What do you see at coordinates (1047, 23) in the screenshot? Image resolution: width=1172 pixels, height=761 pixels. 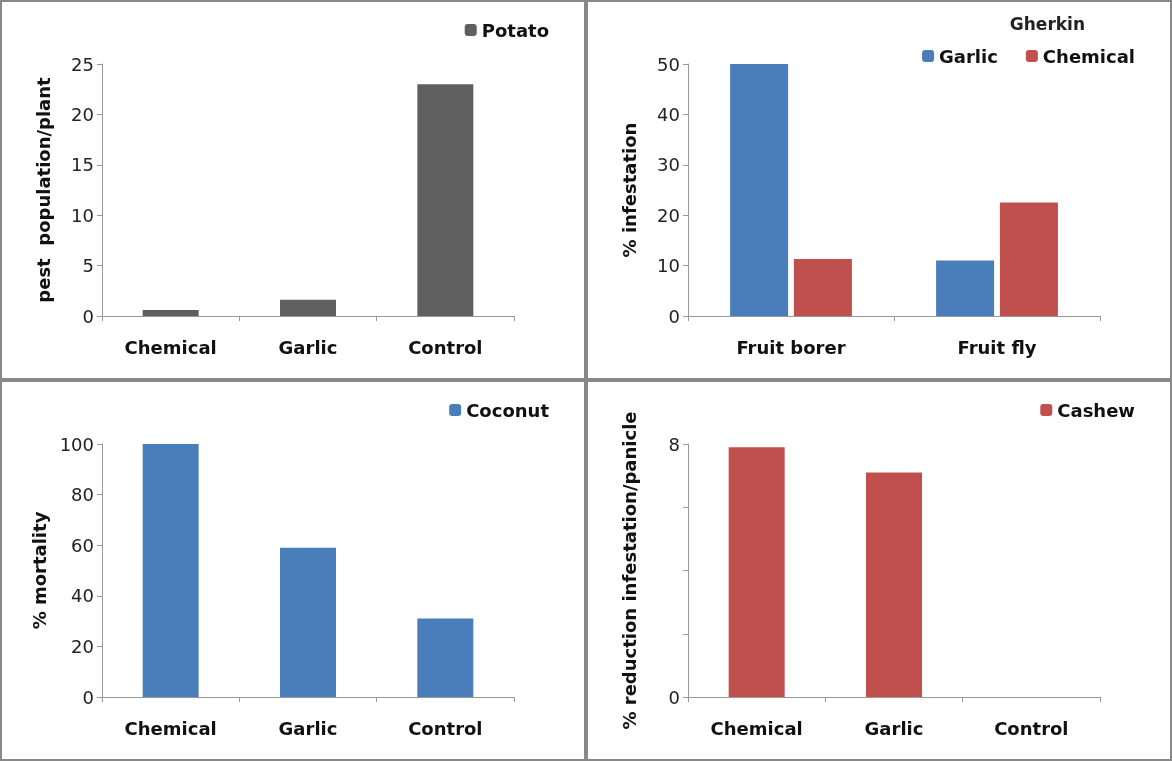 I see `legend-title: Gherkin` at bounding box center [1047, 23].